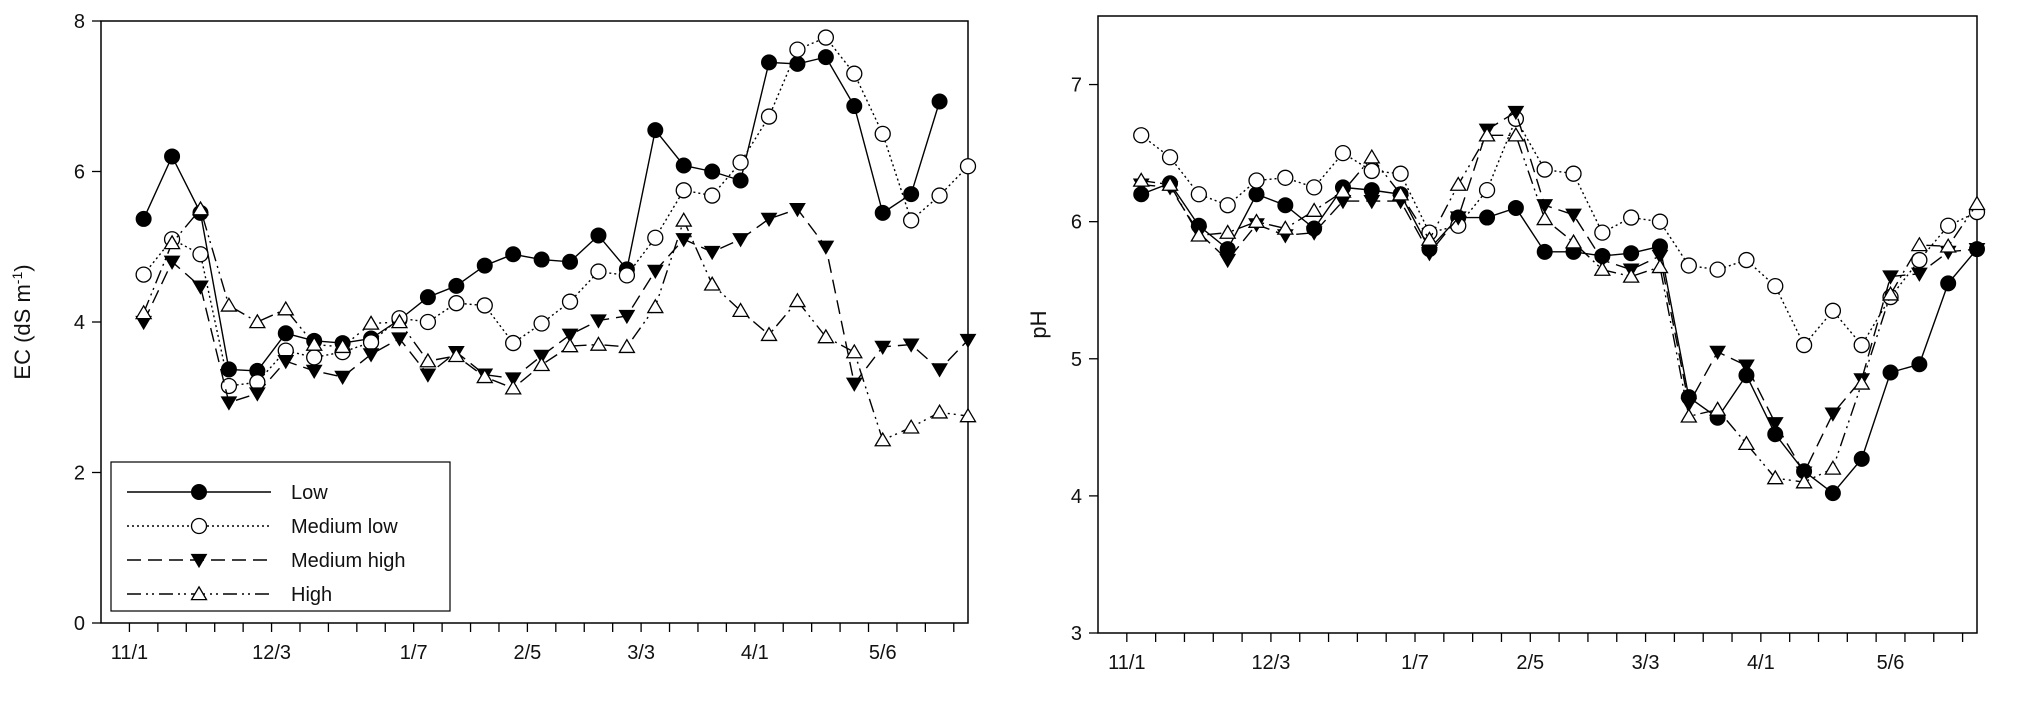  Describe the element at coordinates (79, 323) in the screenshot. I see `y-tick-label: 4` at that location.